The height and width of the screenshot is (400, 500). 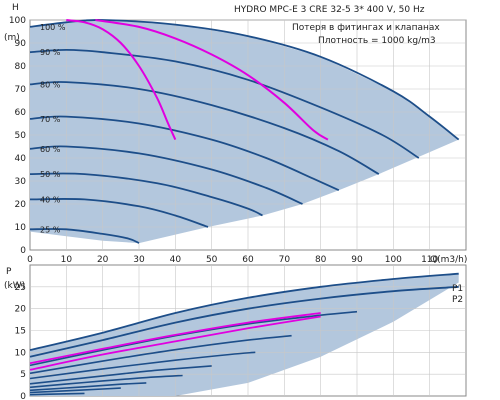 What do you see at coordinates (53, 27) in the screenshot?
I see `head-speed-label-1: 100 %` at bounding box center [53, 27].